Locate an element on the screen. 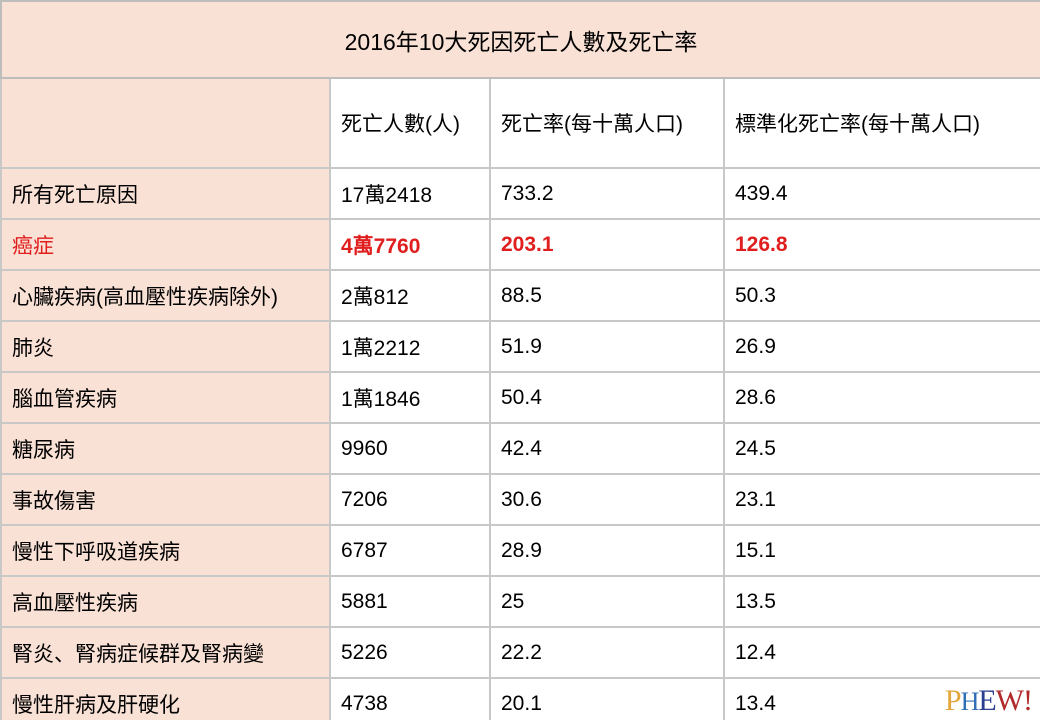 This screenshot has width=1040, height=720. deaths-cell: 4萬7760 is located at coordinates (410, 244).